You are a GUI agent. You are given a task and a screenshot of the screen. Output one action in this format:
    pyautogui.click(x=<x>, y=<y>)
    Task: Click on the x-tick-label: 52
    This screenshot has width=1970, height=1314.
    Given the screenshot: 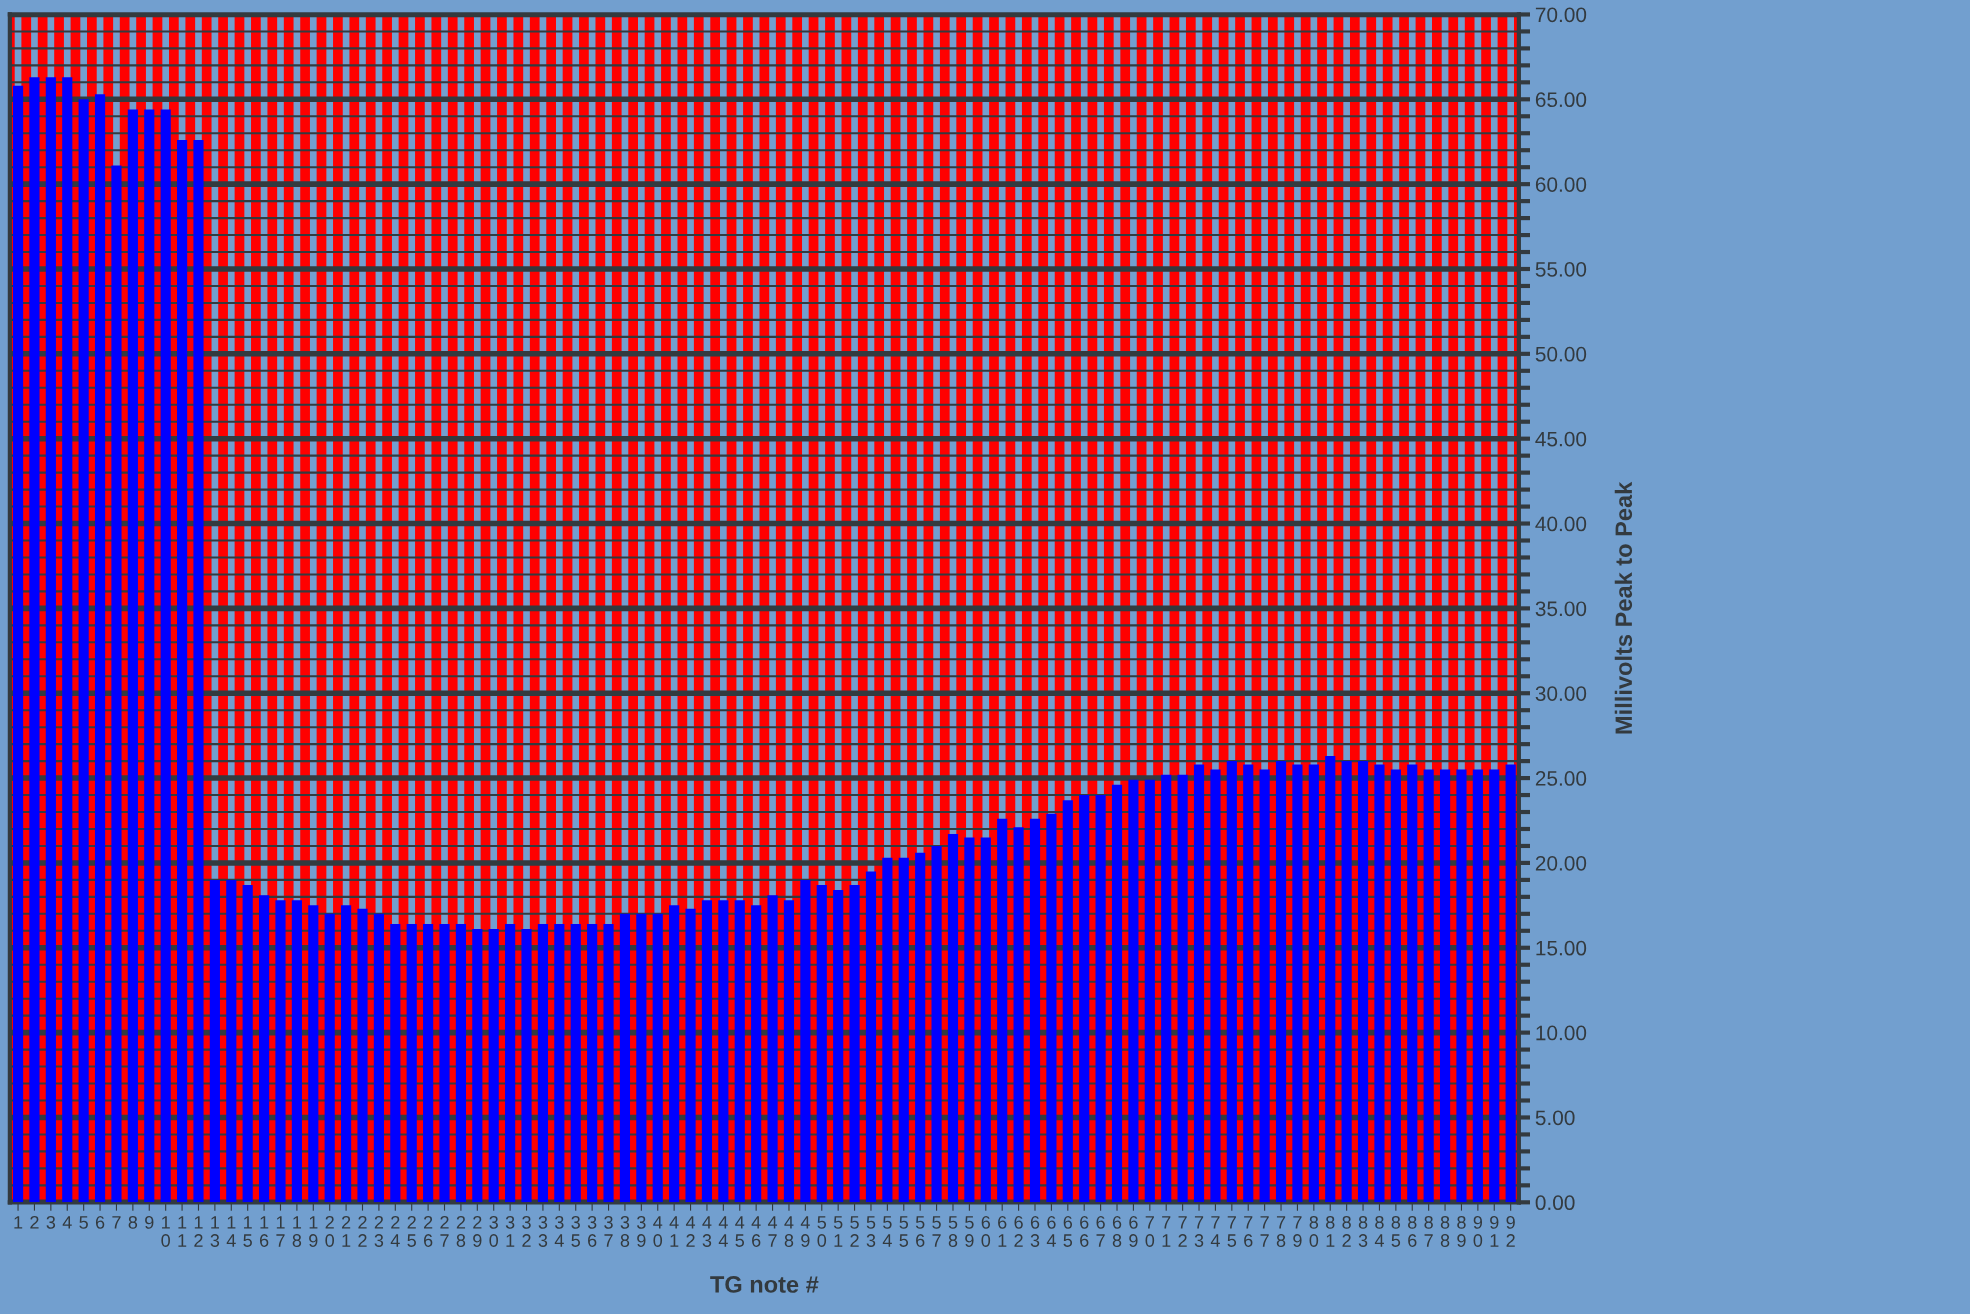 What is the action you would take?
    pyautogui.click(x=854, y=1231)
    